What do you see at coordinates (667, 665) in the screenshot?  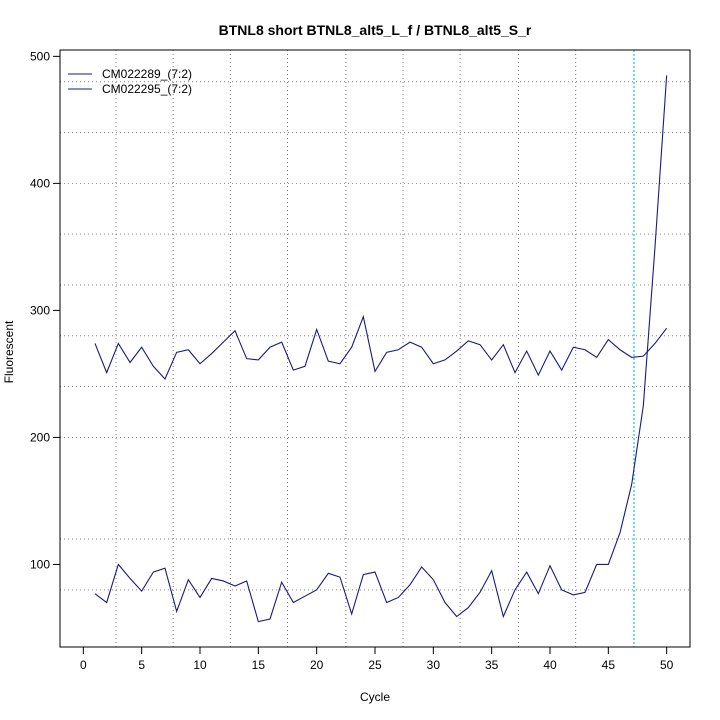 I see `x-tick-label: 50` at bounding box center [667, 665].